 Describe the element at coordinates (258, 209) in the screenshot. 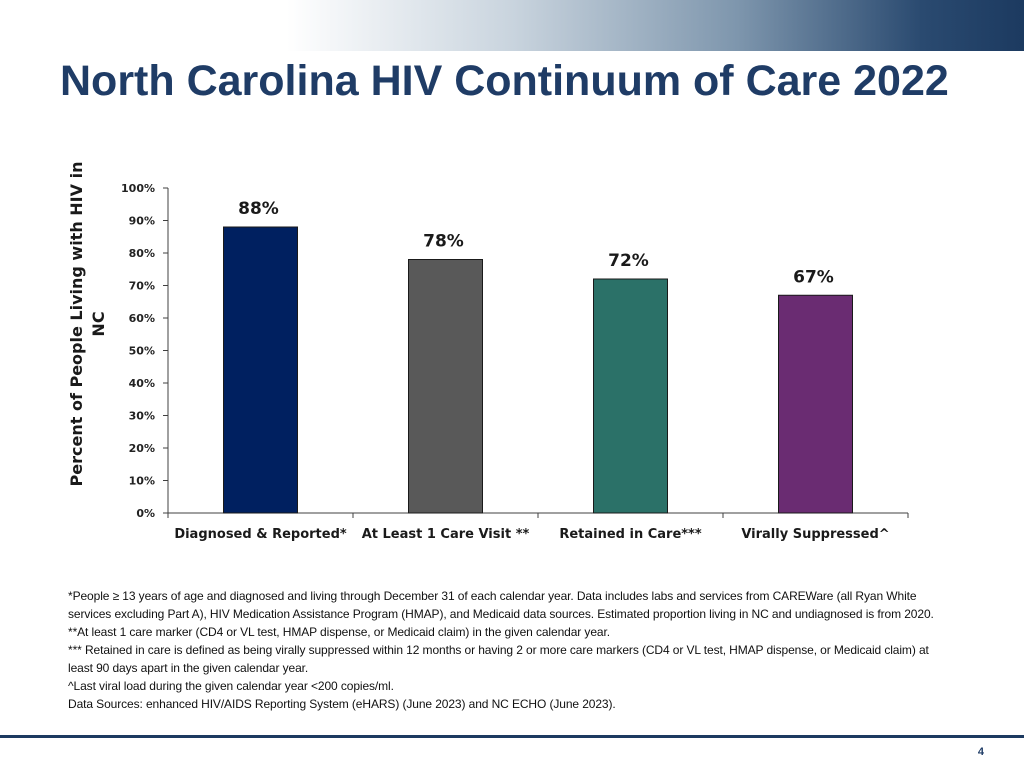

I see `data-label: 88%` at that location.